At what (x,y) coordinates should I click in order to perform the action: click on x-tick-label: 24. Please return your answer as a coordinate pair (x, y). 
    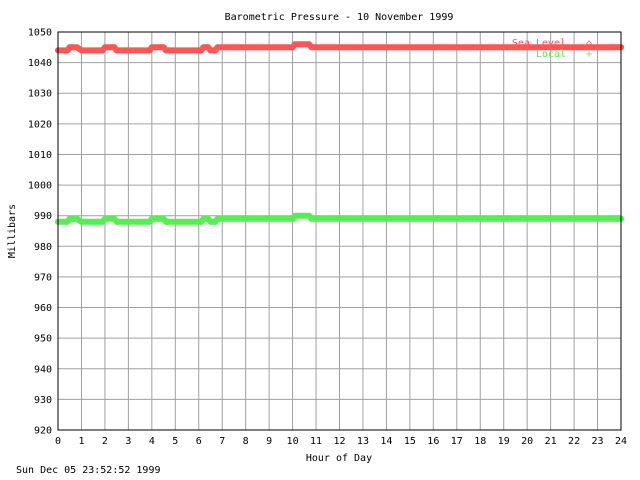
    Looking at the image, I should click on (621, 441).